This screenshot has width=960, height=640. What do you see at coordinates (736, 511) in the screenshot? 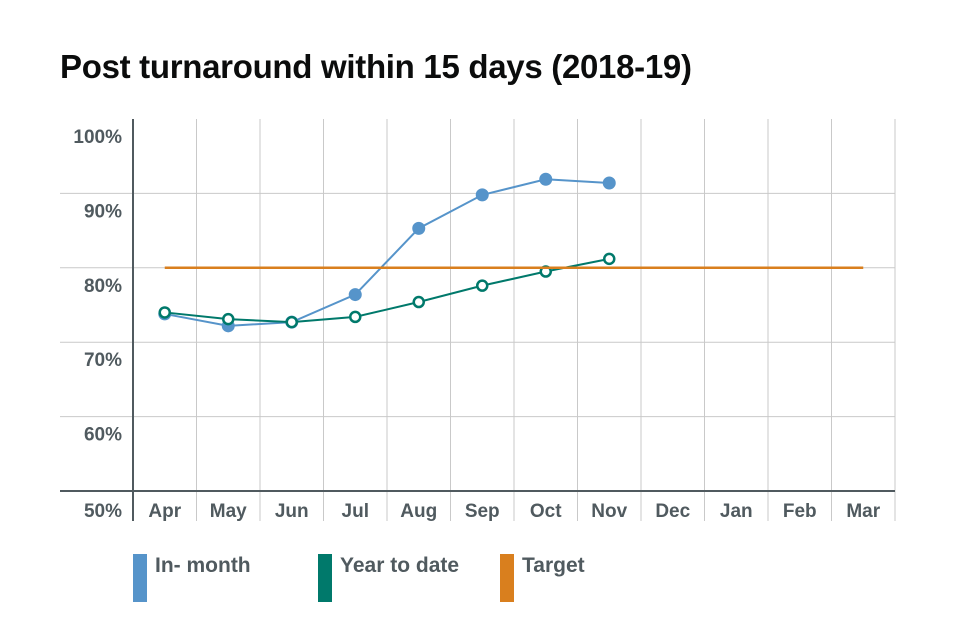
I see `x-tick-label: Jan` at bounding box center [736, 511].